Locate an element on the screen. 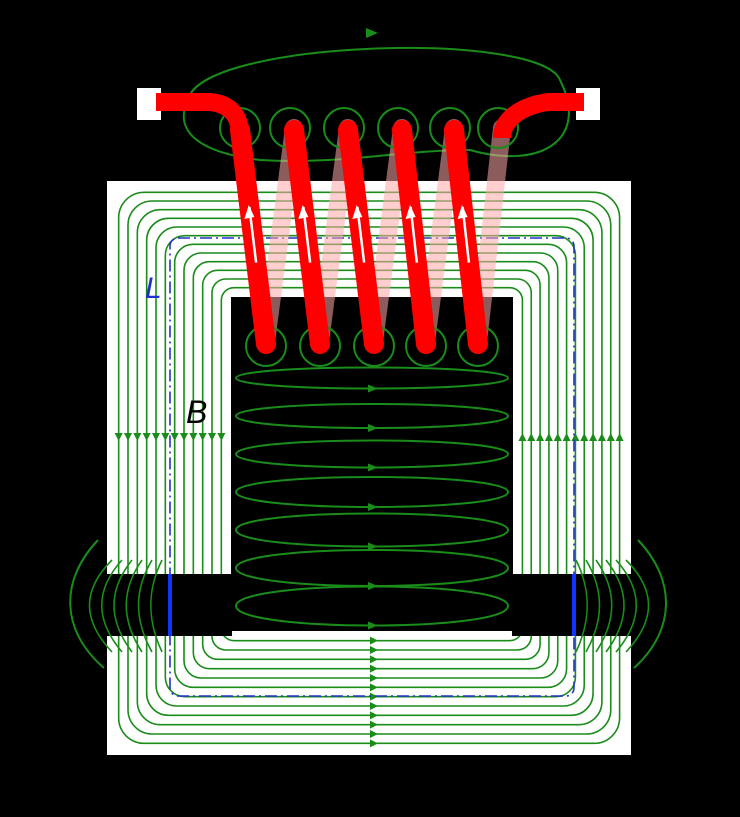 Image resolution: width=740 pixels, height=817 pixels. lead-wire-right is located at coordinates (538, 116).